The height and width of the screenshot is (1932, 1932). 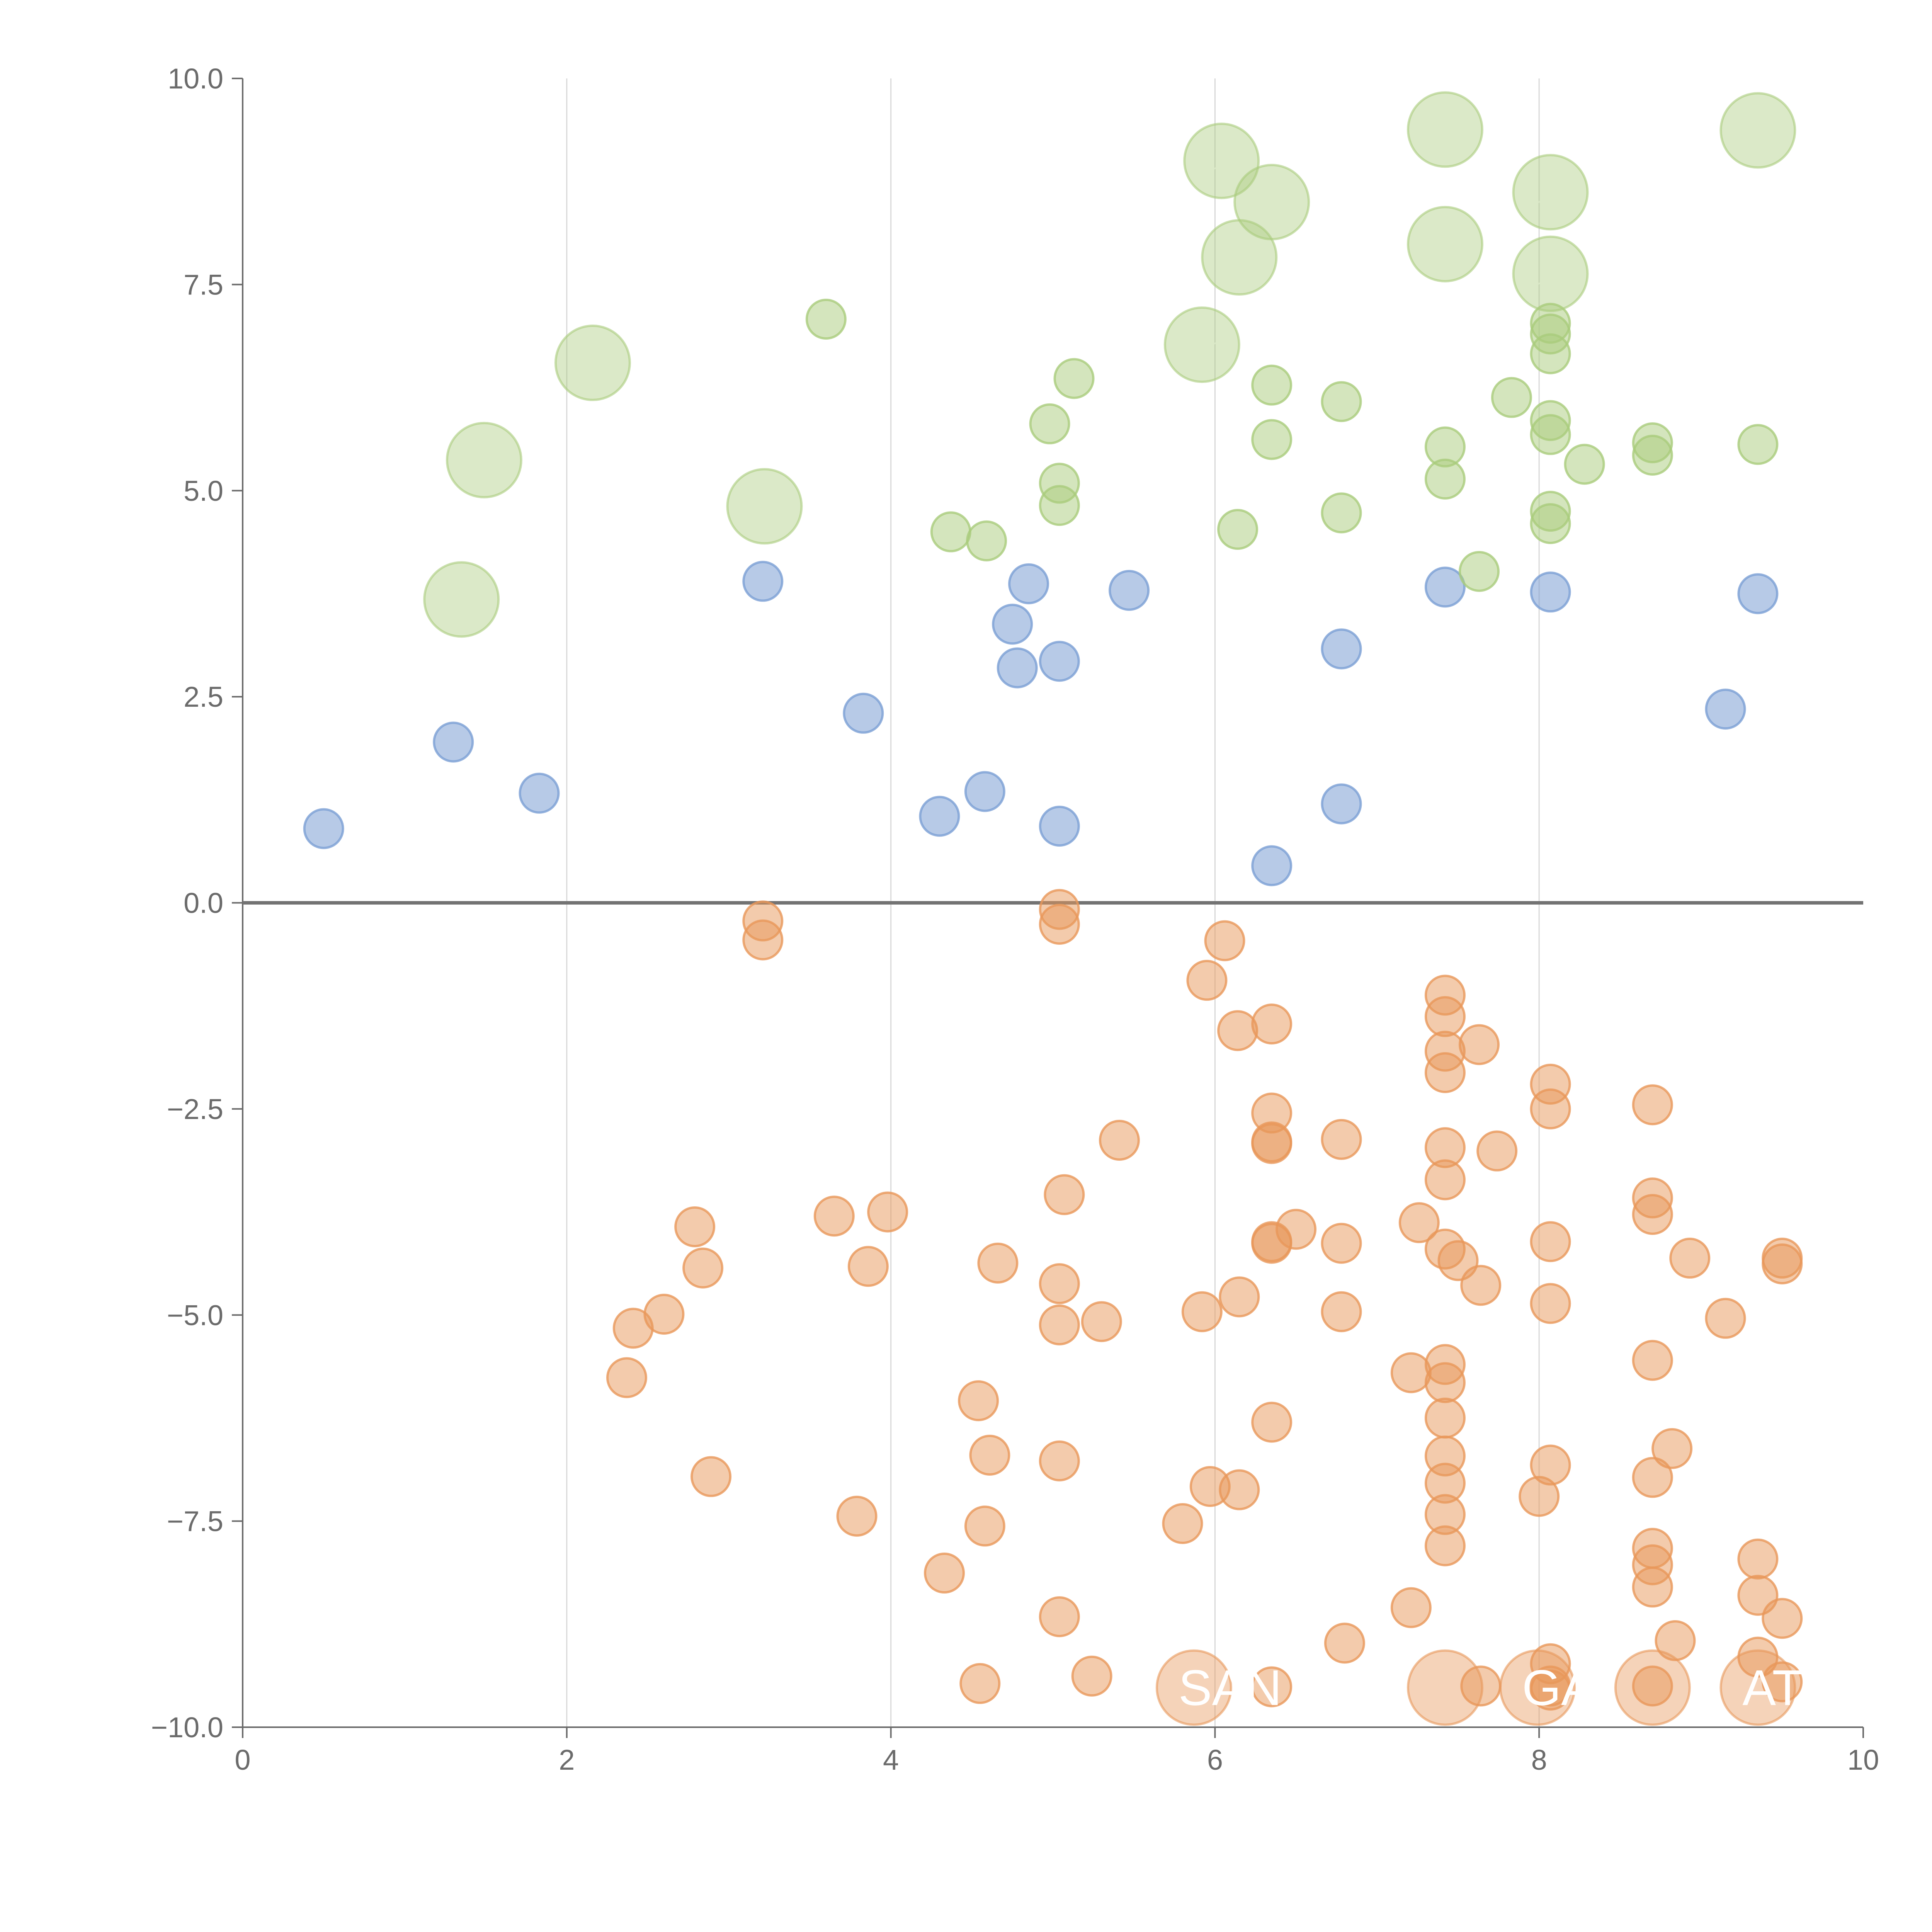 I want to click on annotation-label: AT, so click(x=1772, y=1688).